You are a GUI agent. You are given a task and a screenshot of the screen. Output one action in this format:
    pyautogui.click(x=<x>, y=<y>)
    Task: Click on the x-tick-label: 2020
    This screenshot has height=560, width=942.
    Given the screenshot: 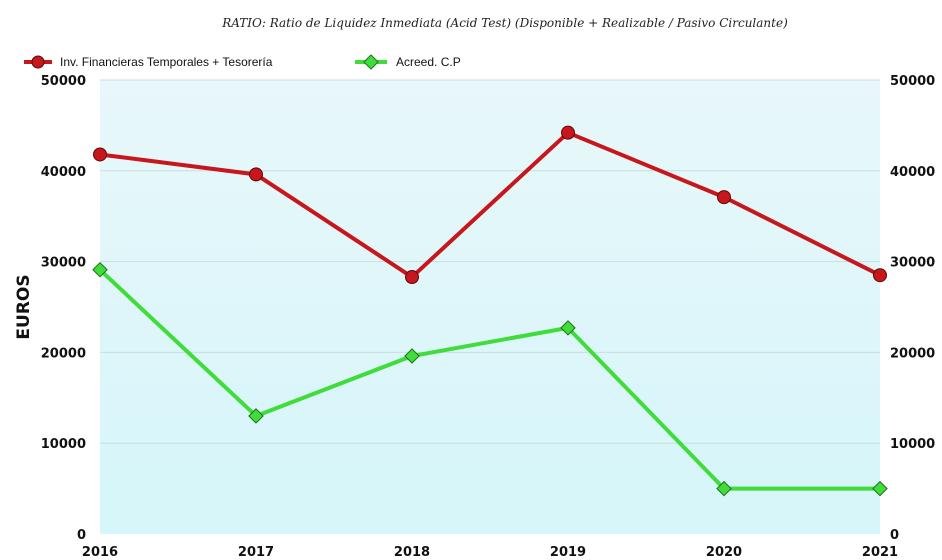 What is the action you would take?
    pyautogui.click(x=724, y=552)
    